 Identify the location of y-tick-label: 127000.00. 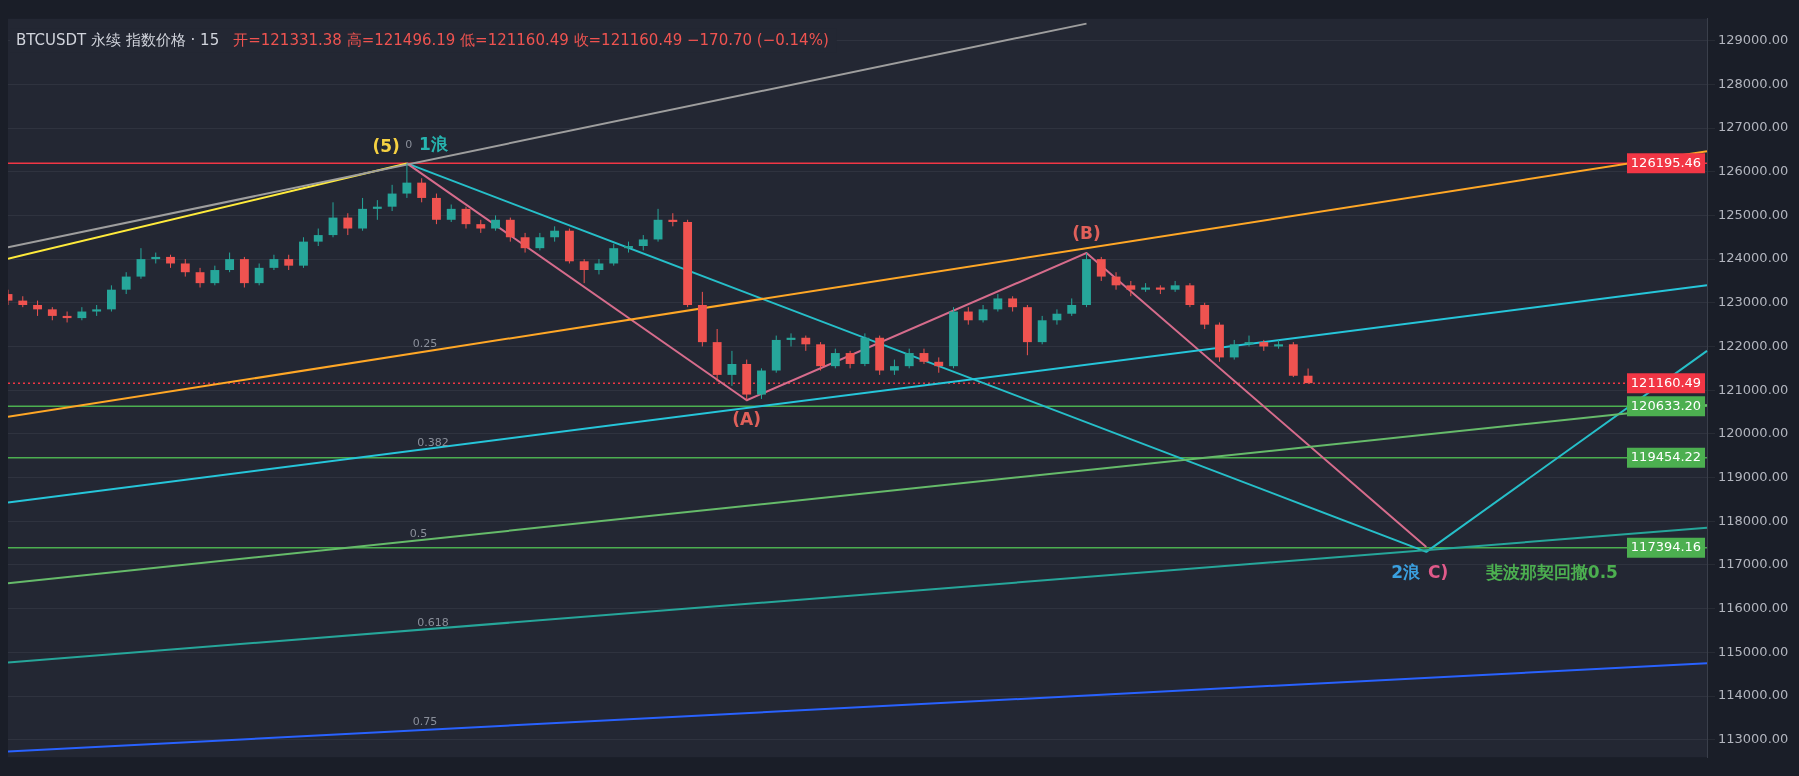
(1753, 127).